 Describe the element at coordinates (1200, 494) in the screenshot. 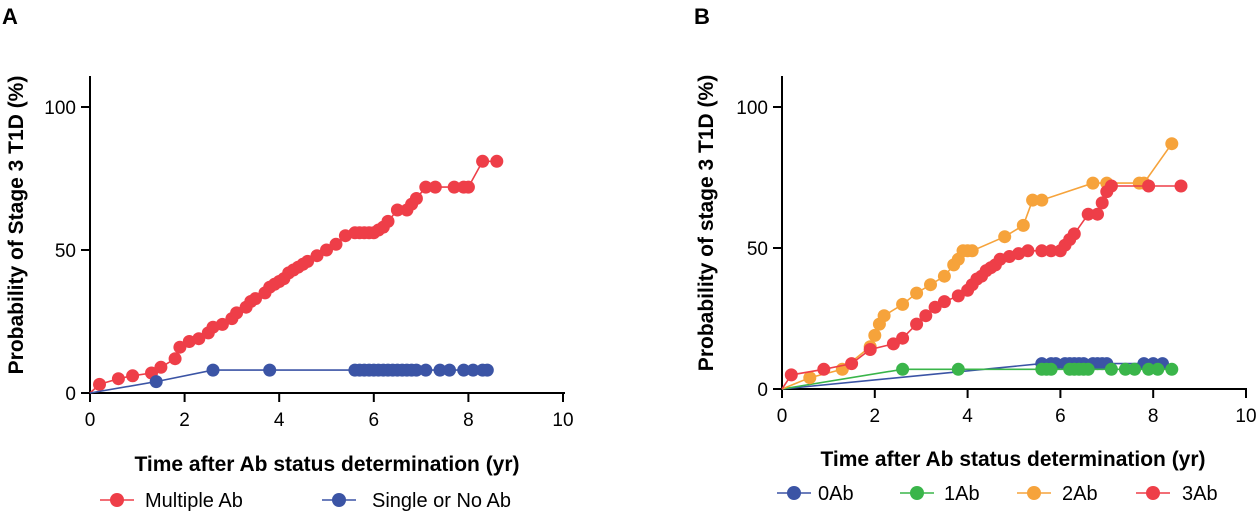

I see `panel-b-legend-label-3ab: 3Ab` at that location.